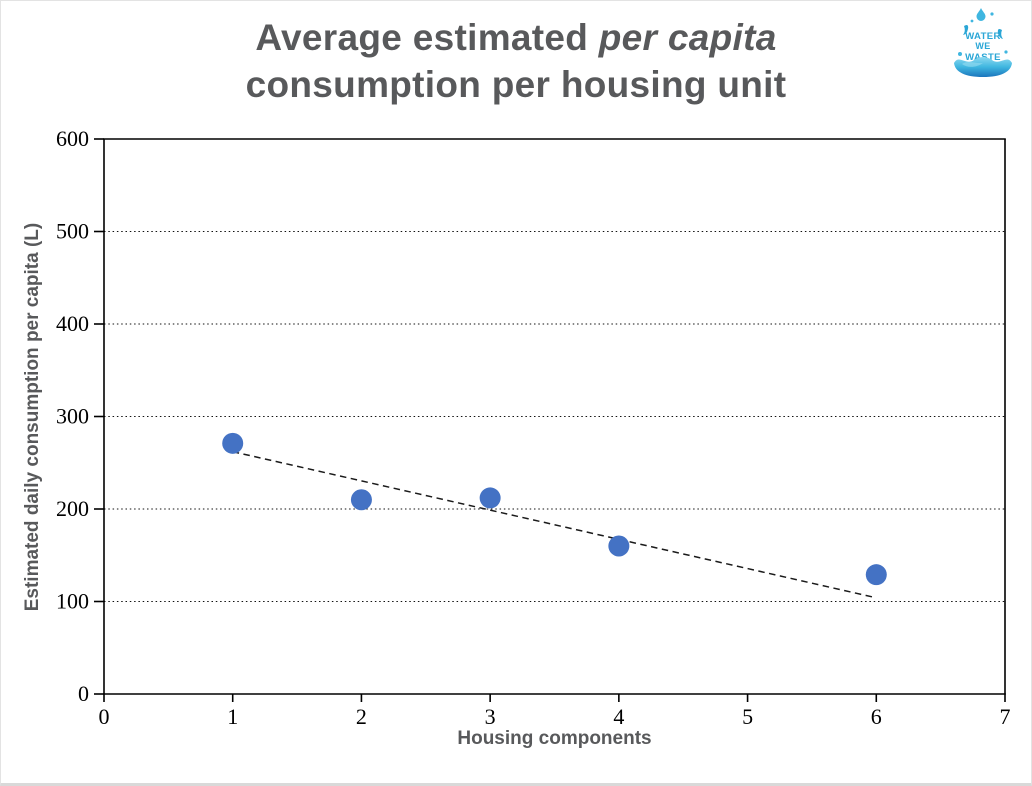  I want to click on x-tick-label-1: 1, so click(232, 716).